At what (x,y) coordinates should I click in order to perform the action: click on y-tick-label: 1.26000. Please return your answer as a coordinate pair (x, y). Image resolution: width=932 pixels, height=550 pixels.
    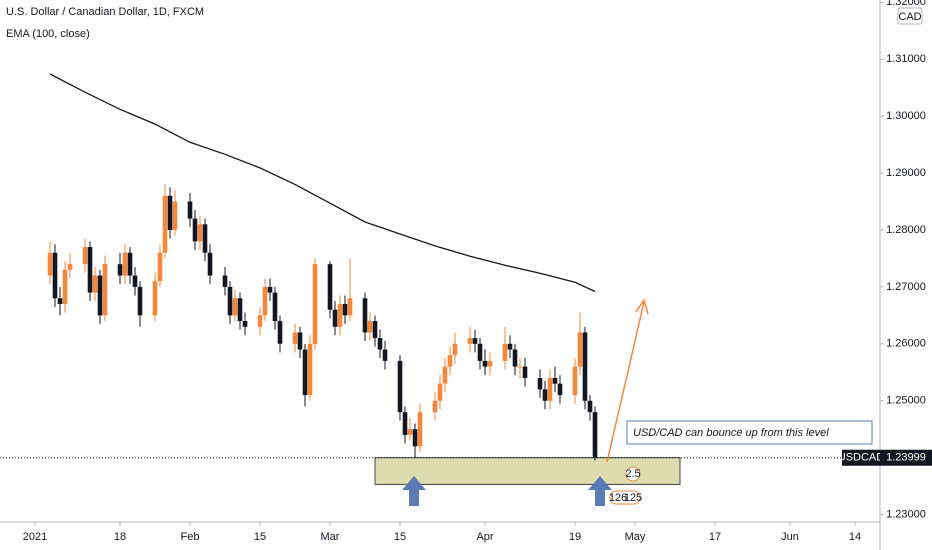
    Looking at the image, I should click on (906, 344).